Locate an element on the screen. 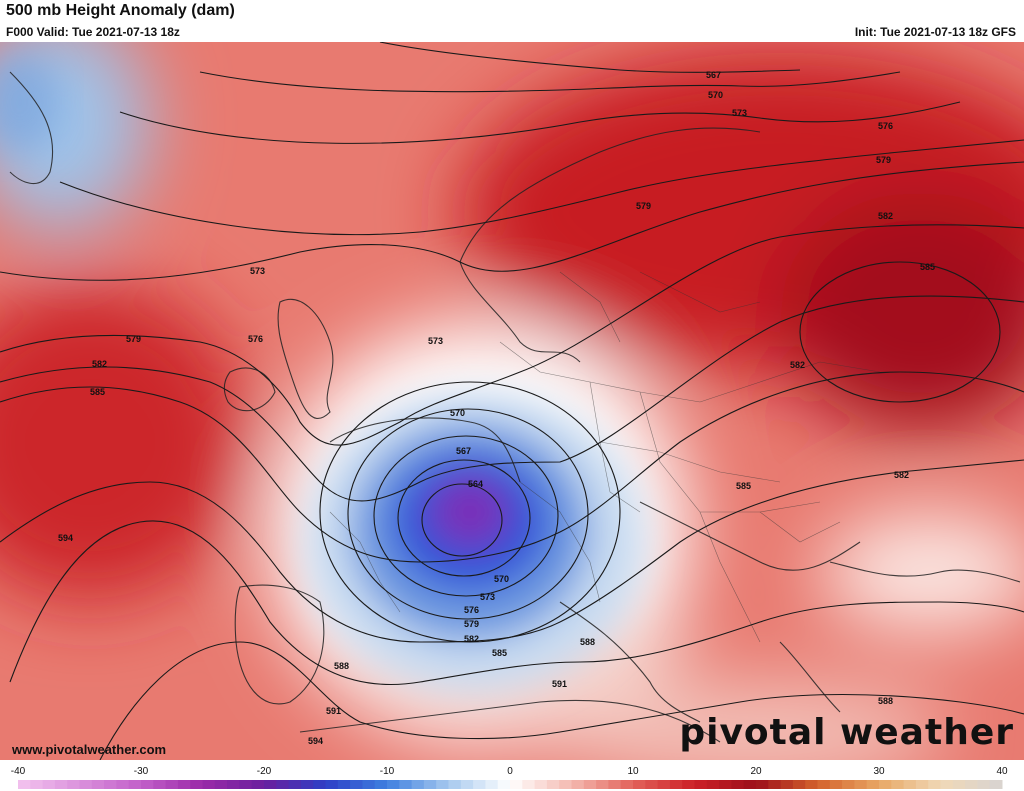 The image size is (1024, 791). valid-time: F000 Valid: Tue 2021-07-13 18z is located at coordinates (93, 32).